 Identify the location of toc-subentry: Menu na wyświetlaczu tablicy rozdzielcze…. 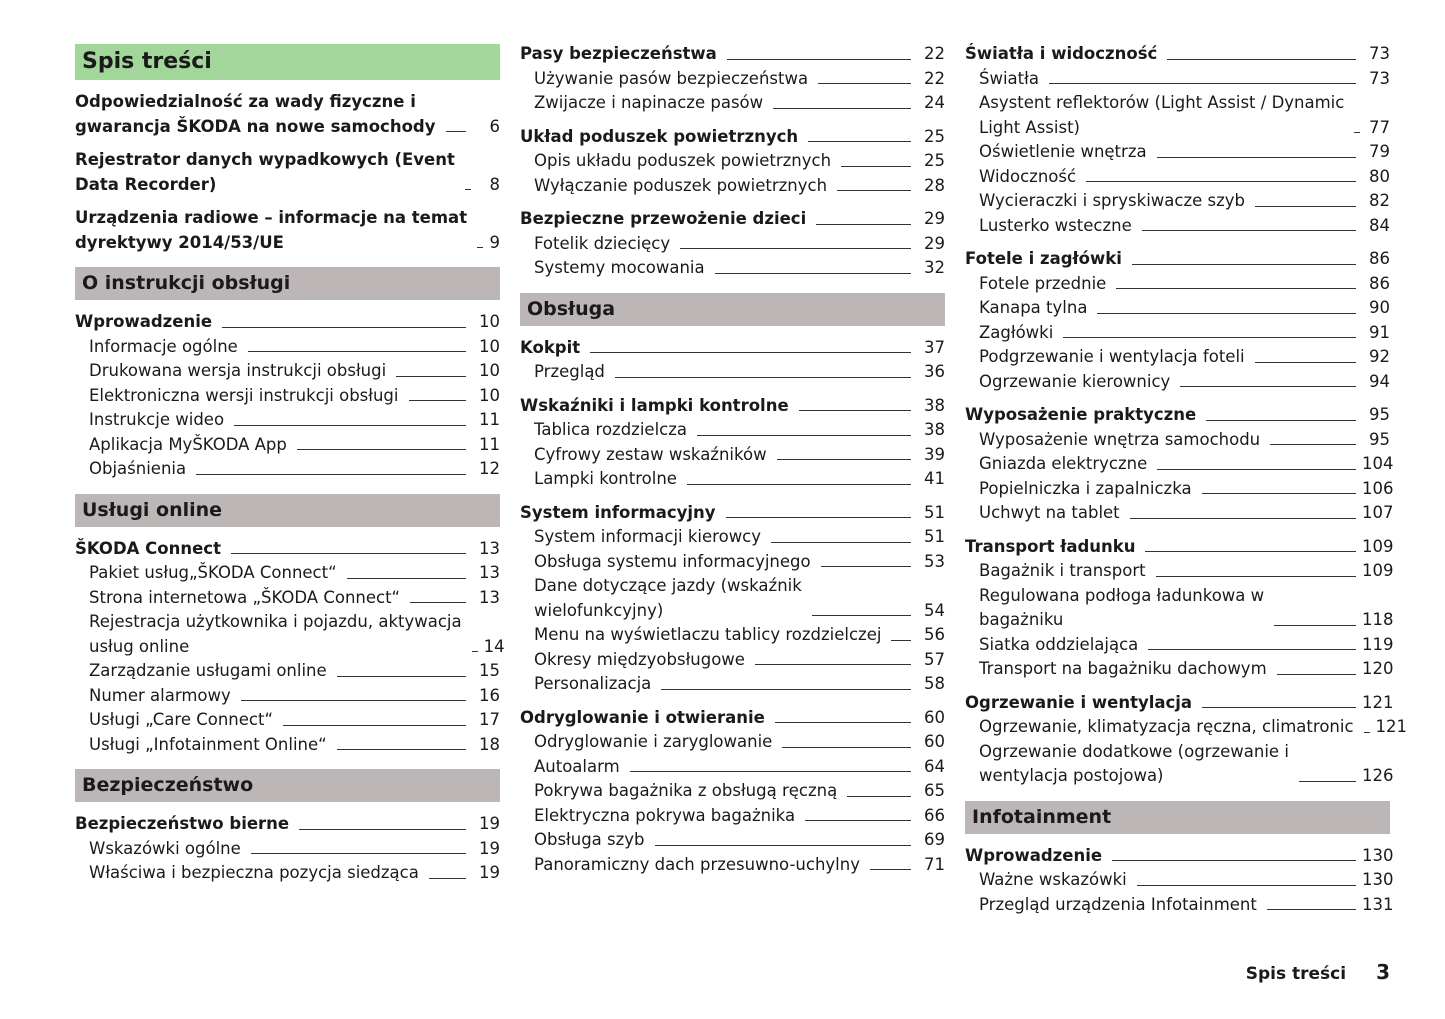
(732, 635).